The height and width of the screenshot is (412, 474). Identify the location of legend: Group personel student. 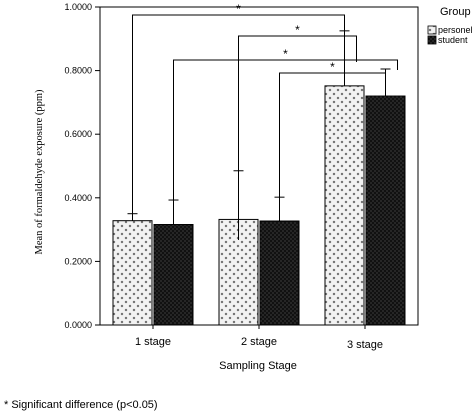
(450, 25).